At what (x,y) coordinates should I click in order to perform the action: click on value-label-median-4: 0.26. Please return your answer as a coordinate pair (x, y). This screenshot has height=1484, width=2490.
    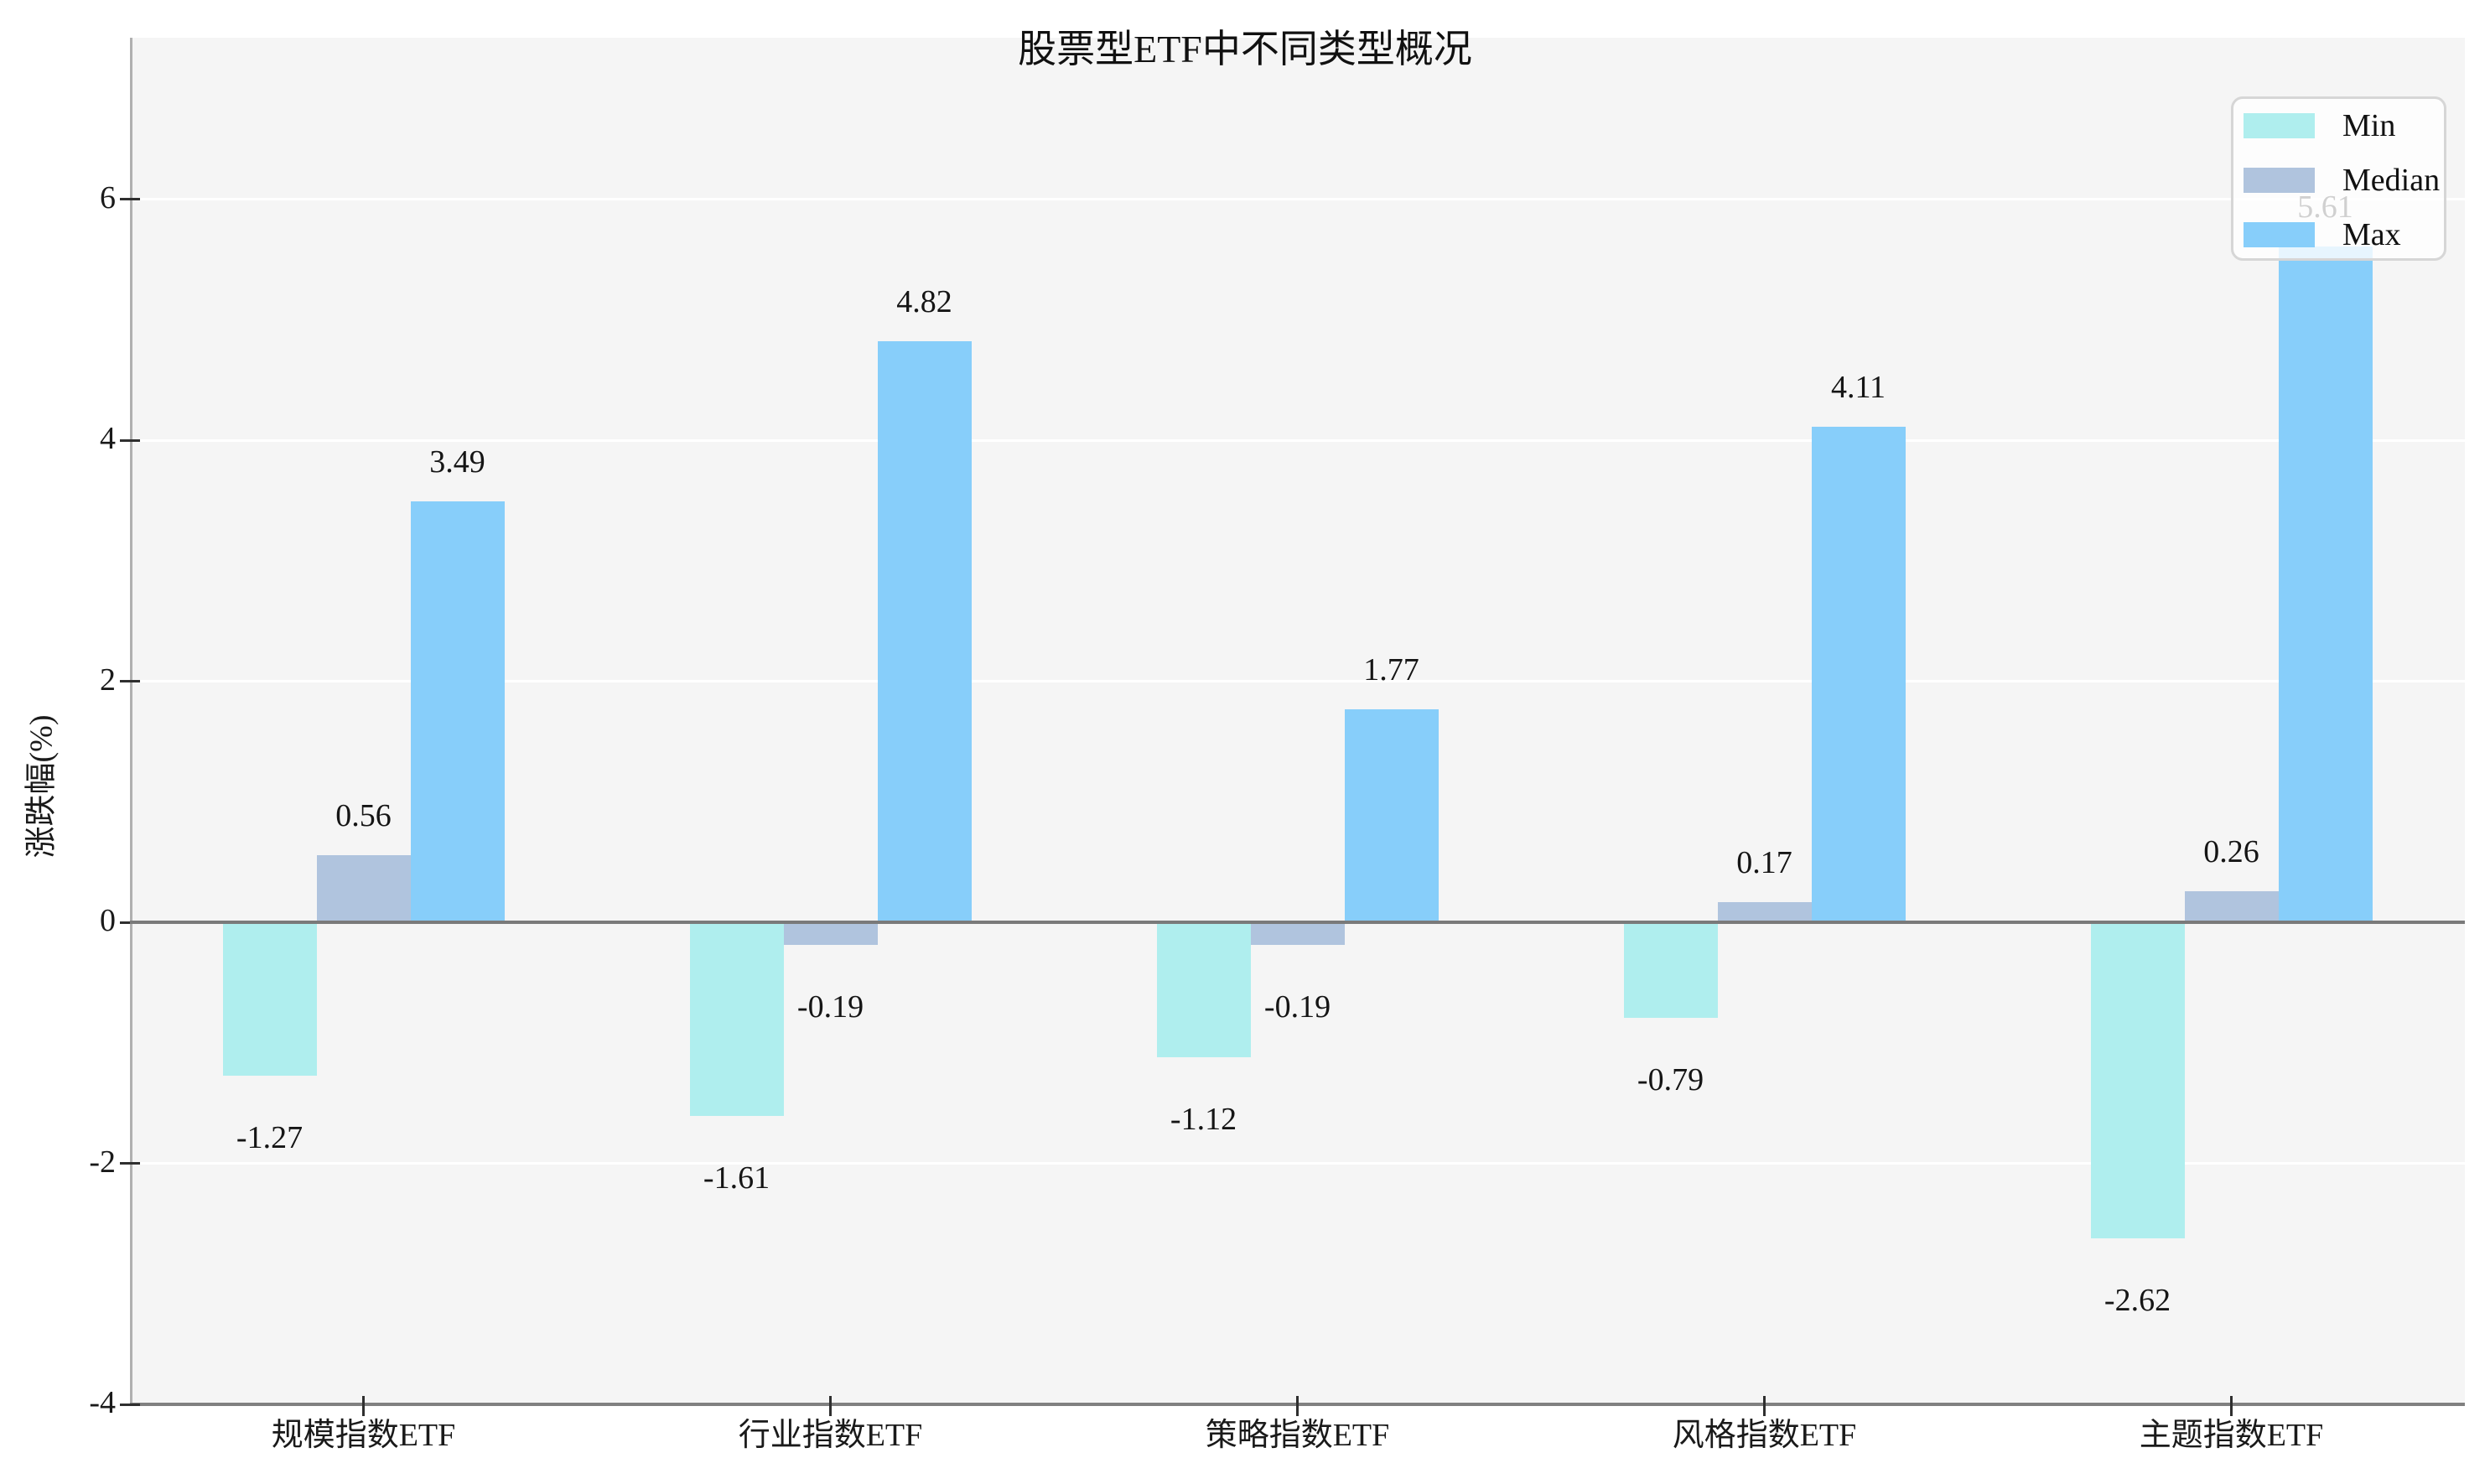
    Looking at the image, I should click on (2231, 851).